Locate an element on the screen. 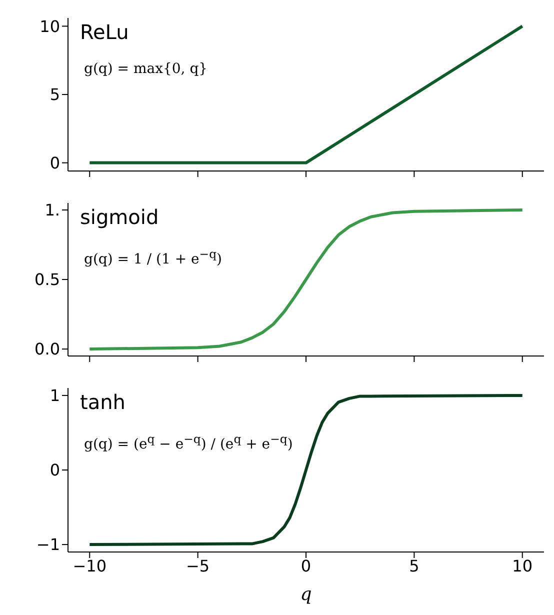 The image size is (554, 615). chart-title: ReLu is located at coordinates (104, 32).